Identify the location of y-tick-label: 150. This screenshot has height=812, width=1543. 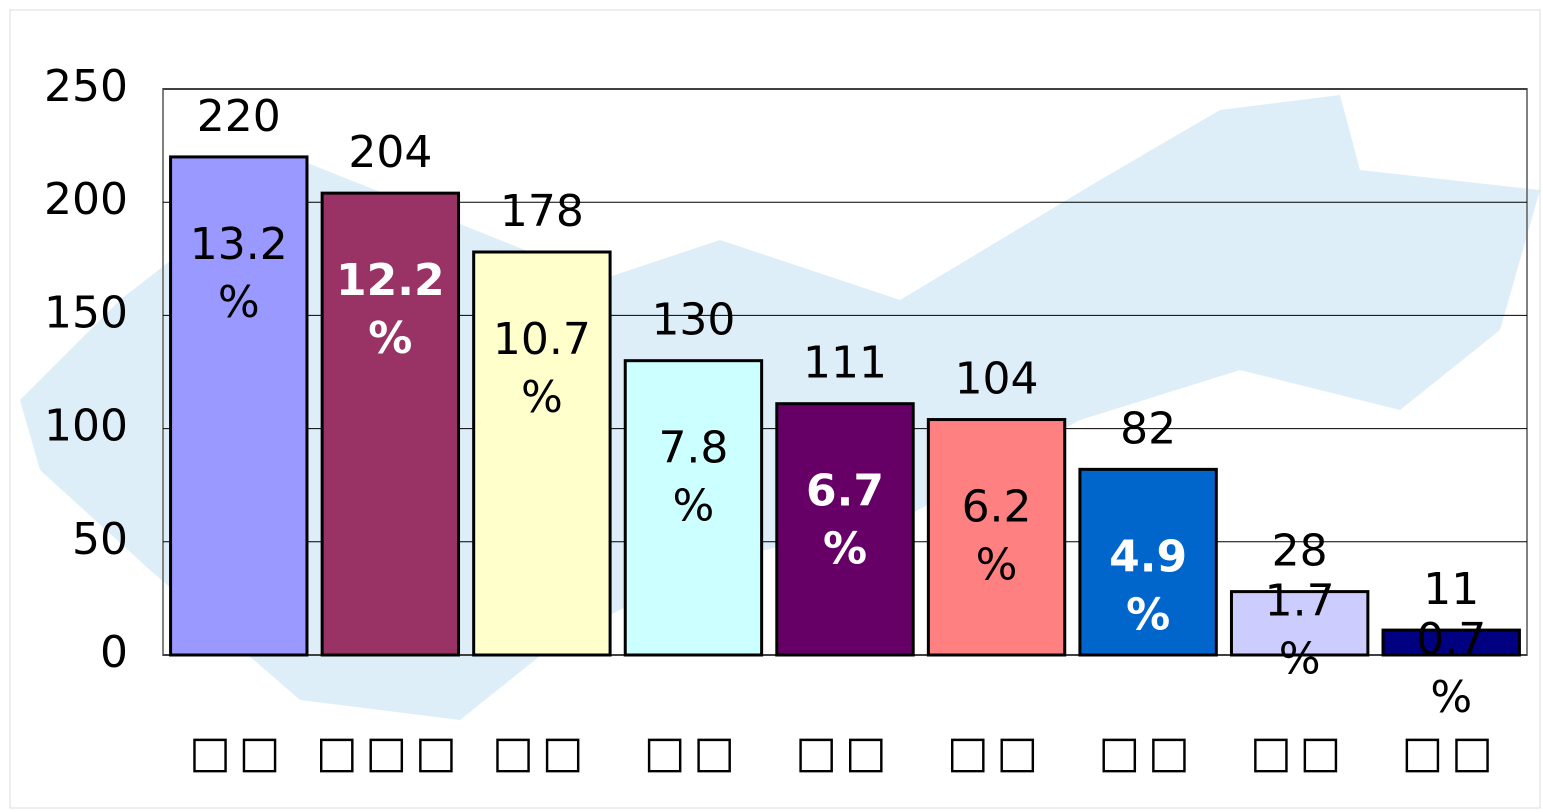
(86, 312).